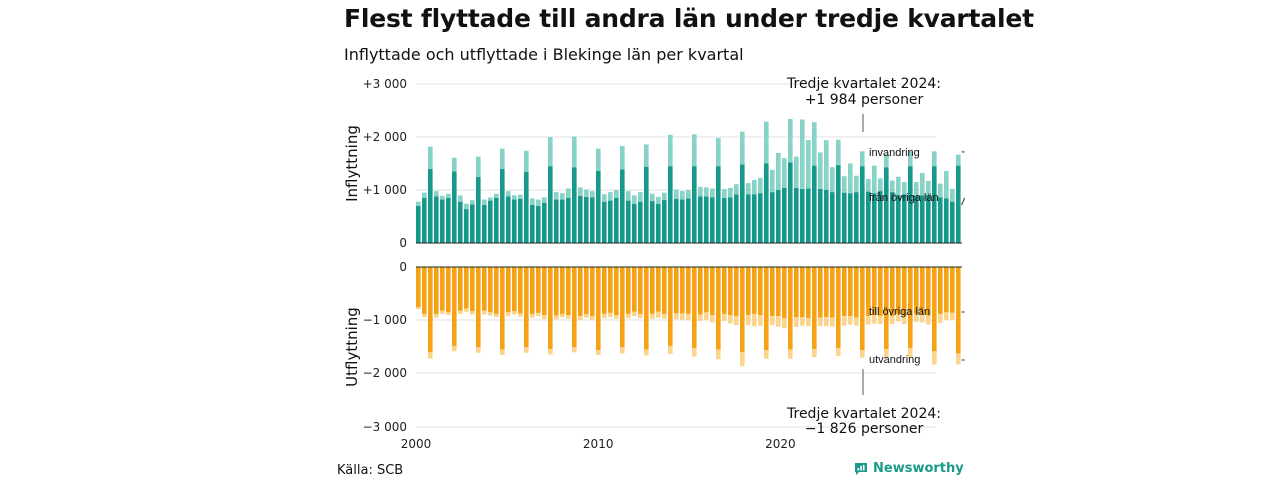  Describe the element at coordinates (385, 84) in the screenshot. I see `y-tick-label: +3 000` at that location.